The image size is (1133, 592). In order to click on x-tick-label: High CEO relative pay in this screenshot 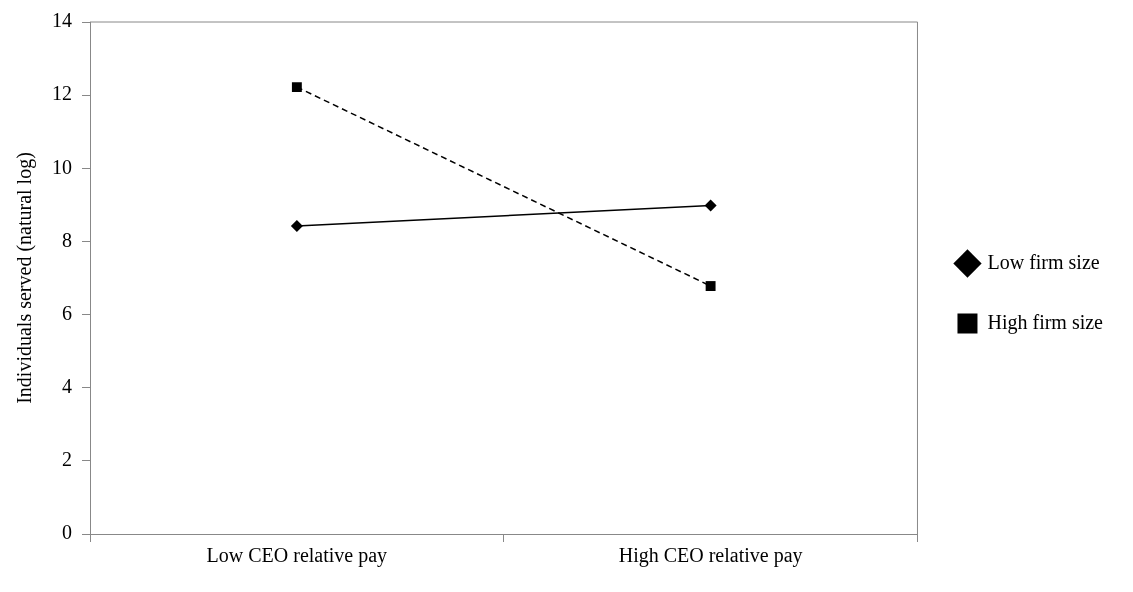, I will do `click(710, 556)`.